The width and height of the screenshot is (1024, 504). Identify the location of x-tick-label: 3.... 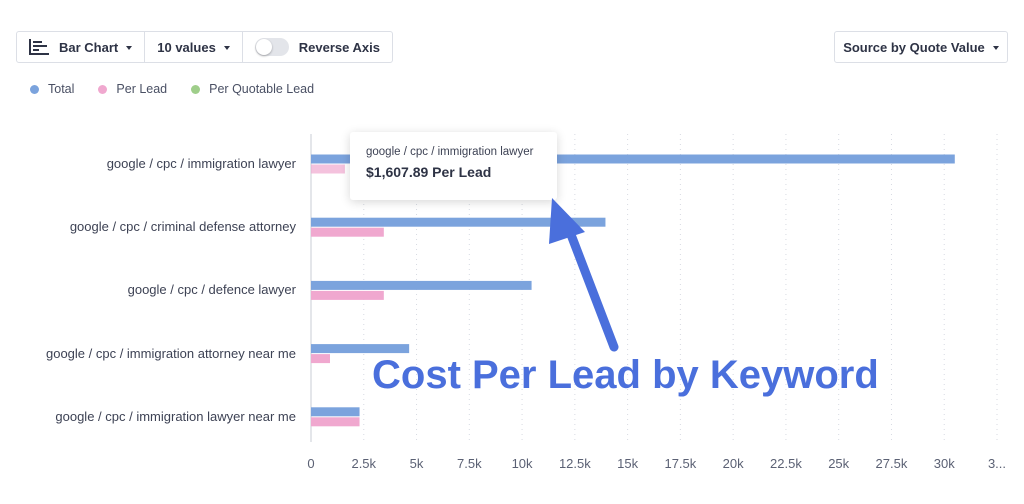
(997, 463).